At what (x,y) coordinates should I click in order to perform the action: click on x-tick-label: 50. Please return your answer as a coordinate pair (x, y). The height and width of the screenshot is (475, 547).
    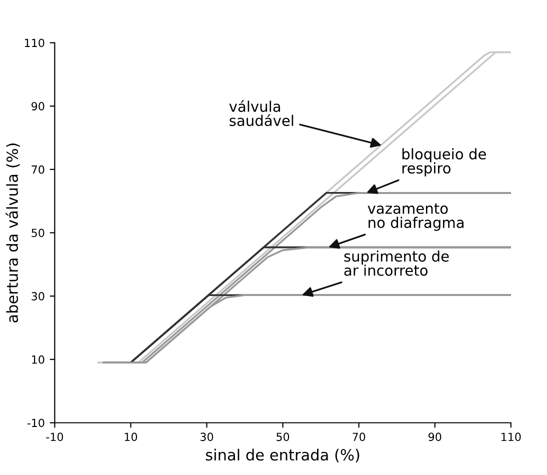
    Looking at the image, I should click on (283, 437).